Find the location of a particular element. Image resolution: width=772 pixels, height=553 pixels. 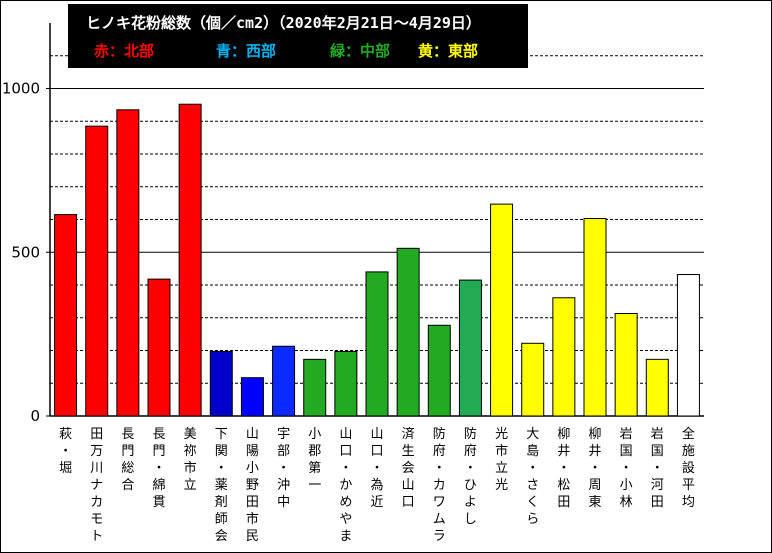

legend-east: 黄：東部 is located at coordinates (448, 51).